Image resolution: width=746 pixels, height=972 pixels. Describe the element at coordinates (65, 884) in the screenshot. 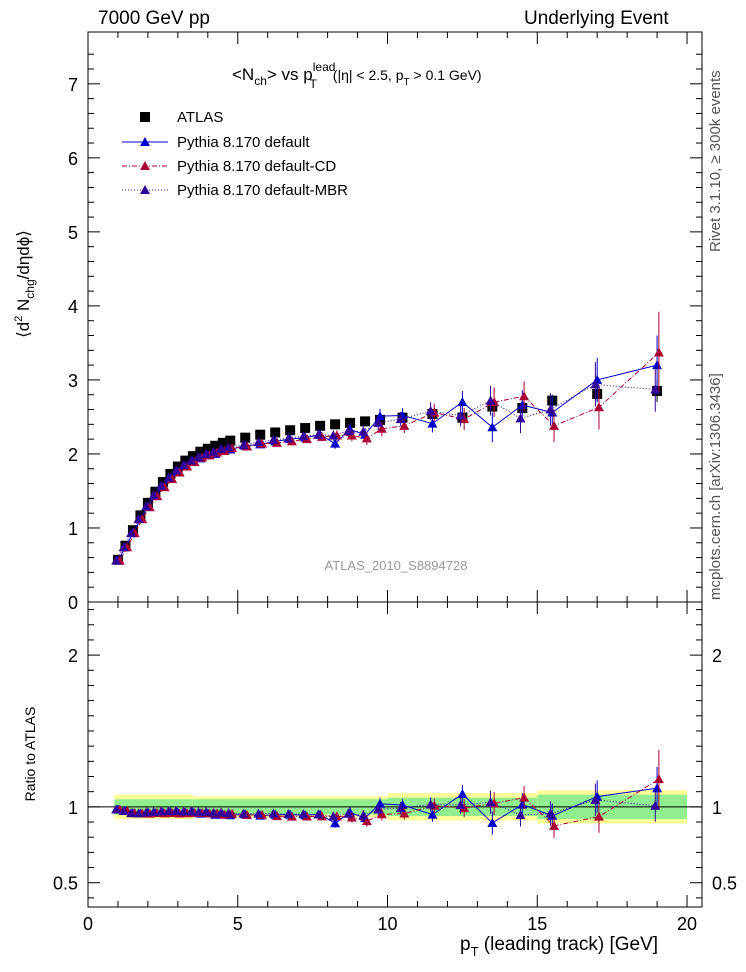

I see `y-tick-label: 0.5` at that location.